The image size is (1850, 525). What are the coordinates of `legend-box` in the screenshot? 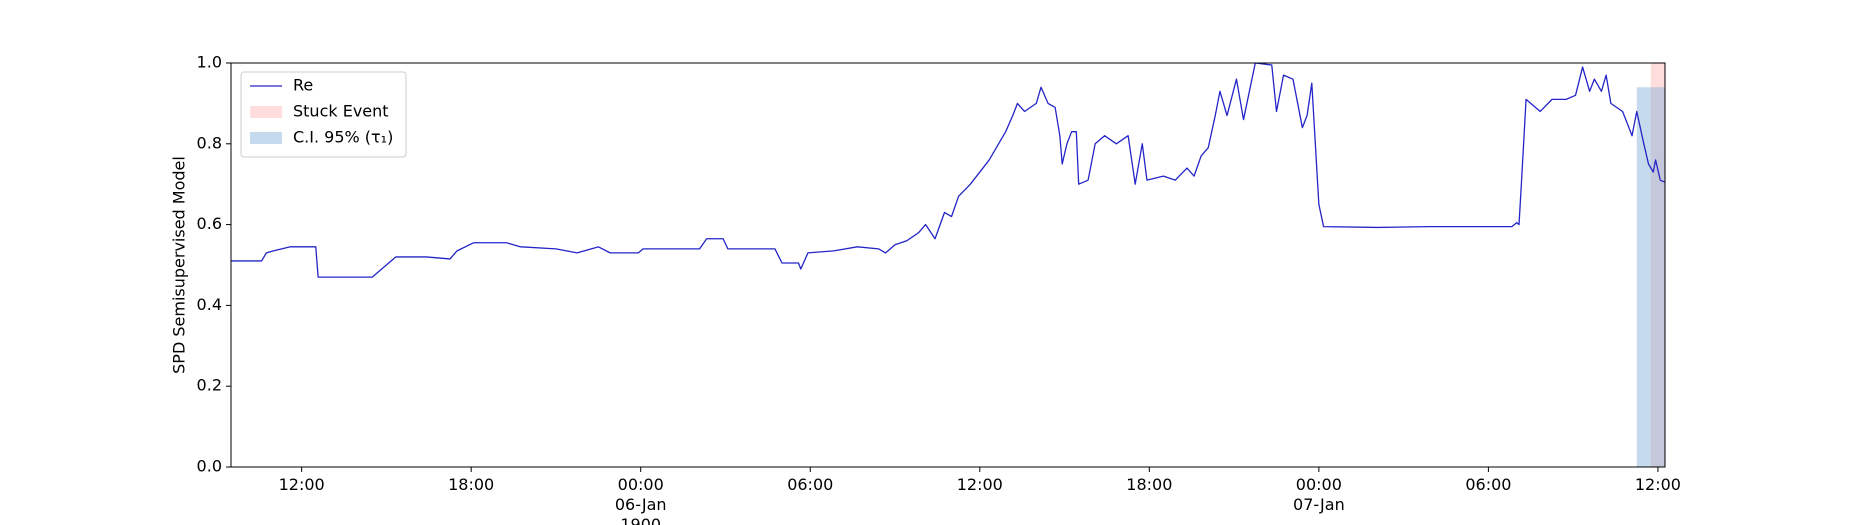 It's located at (323, 114).